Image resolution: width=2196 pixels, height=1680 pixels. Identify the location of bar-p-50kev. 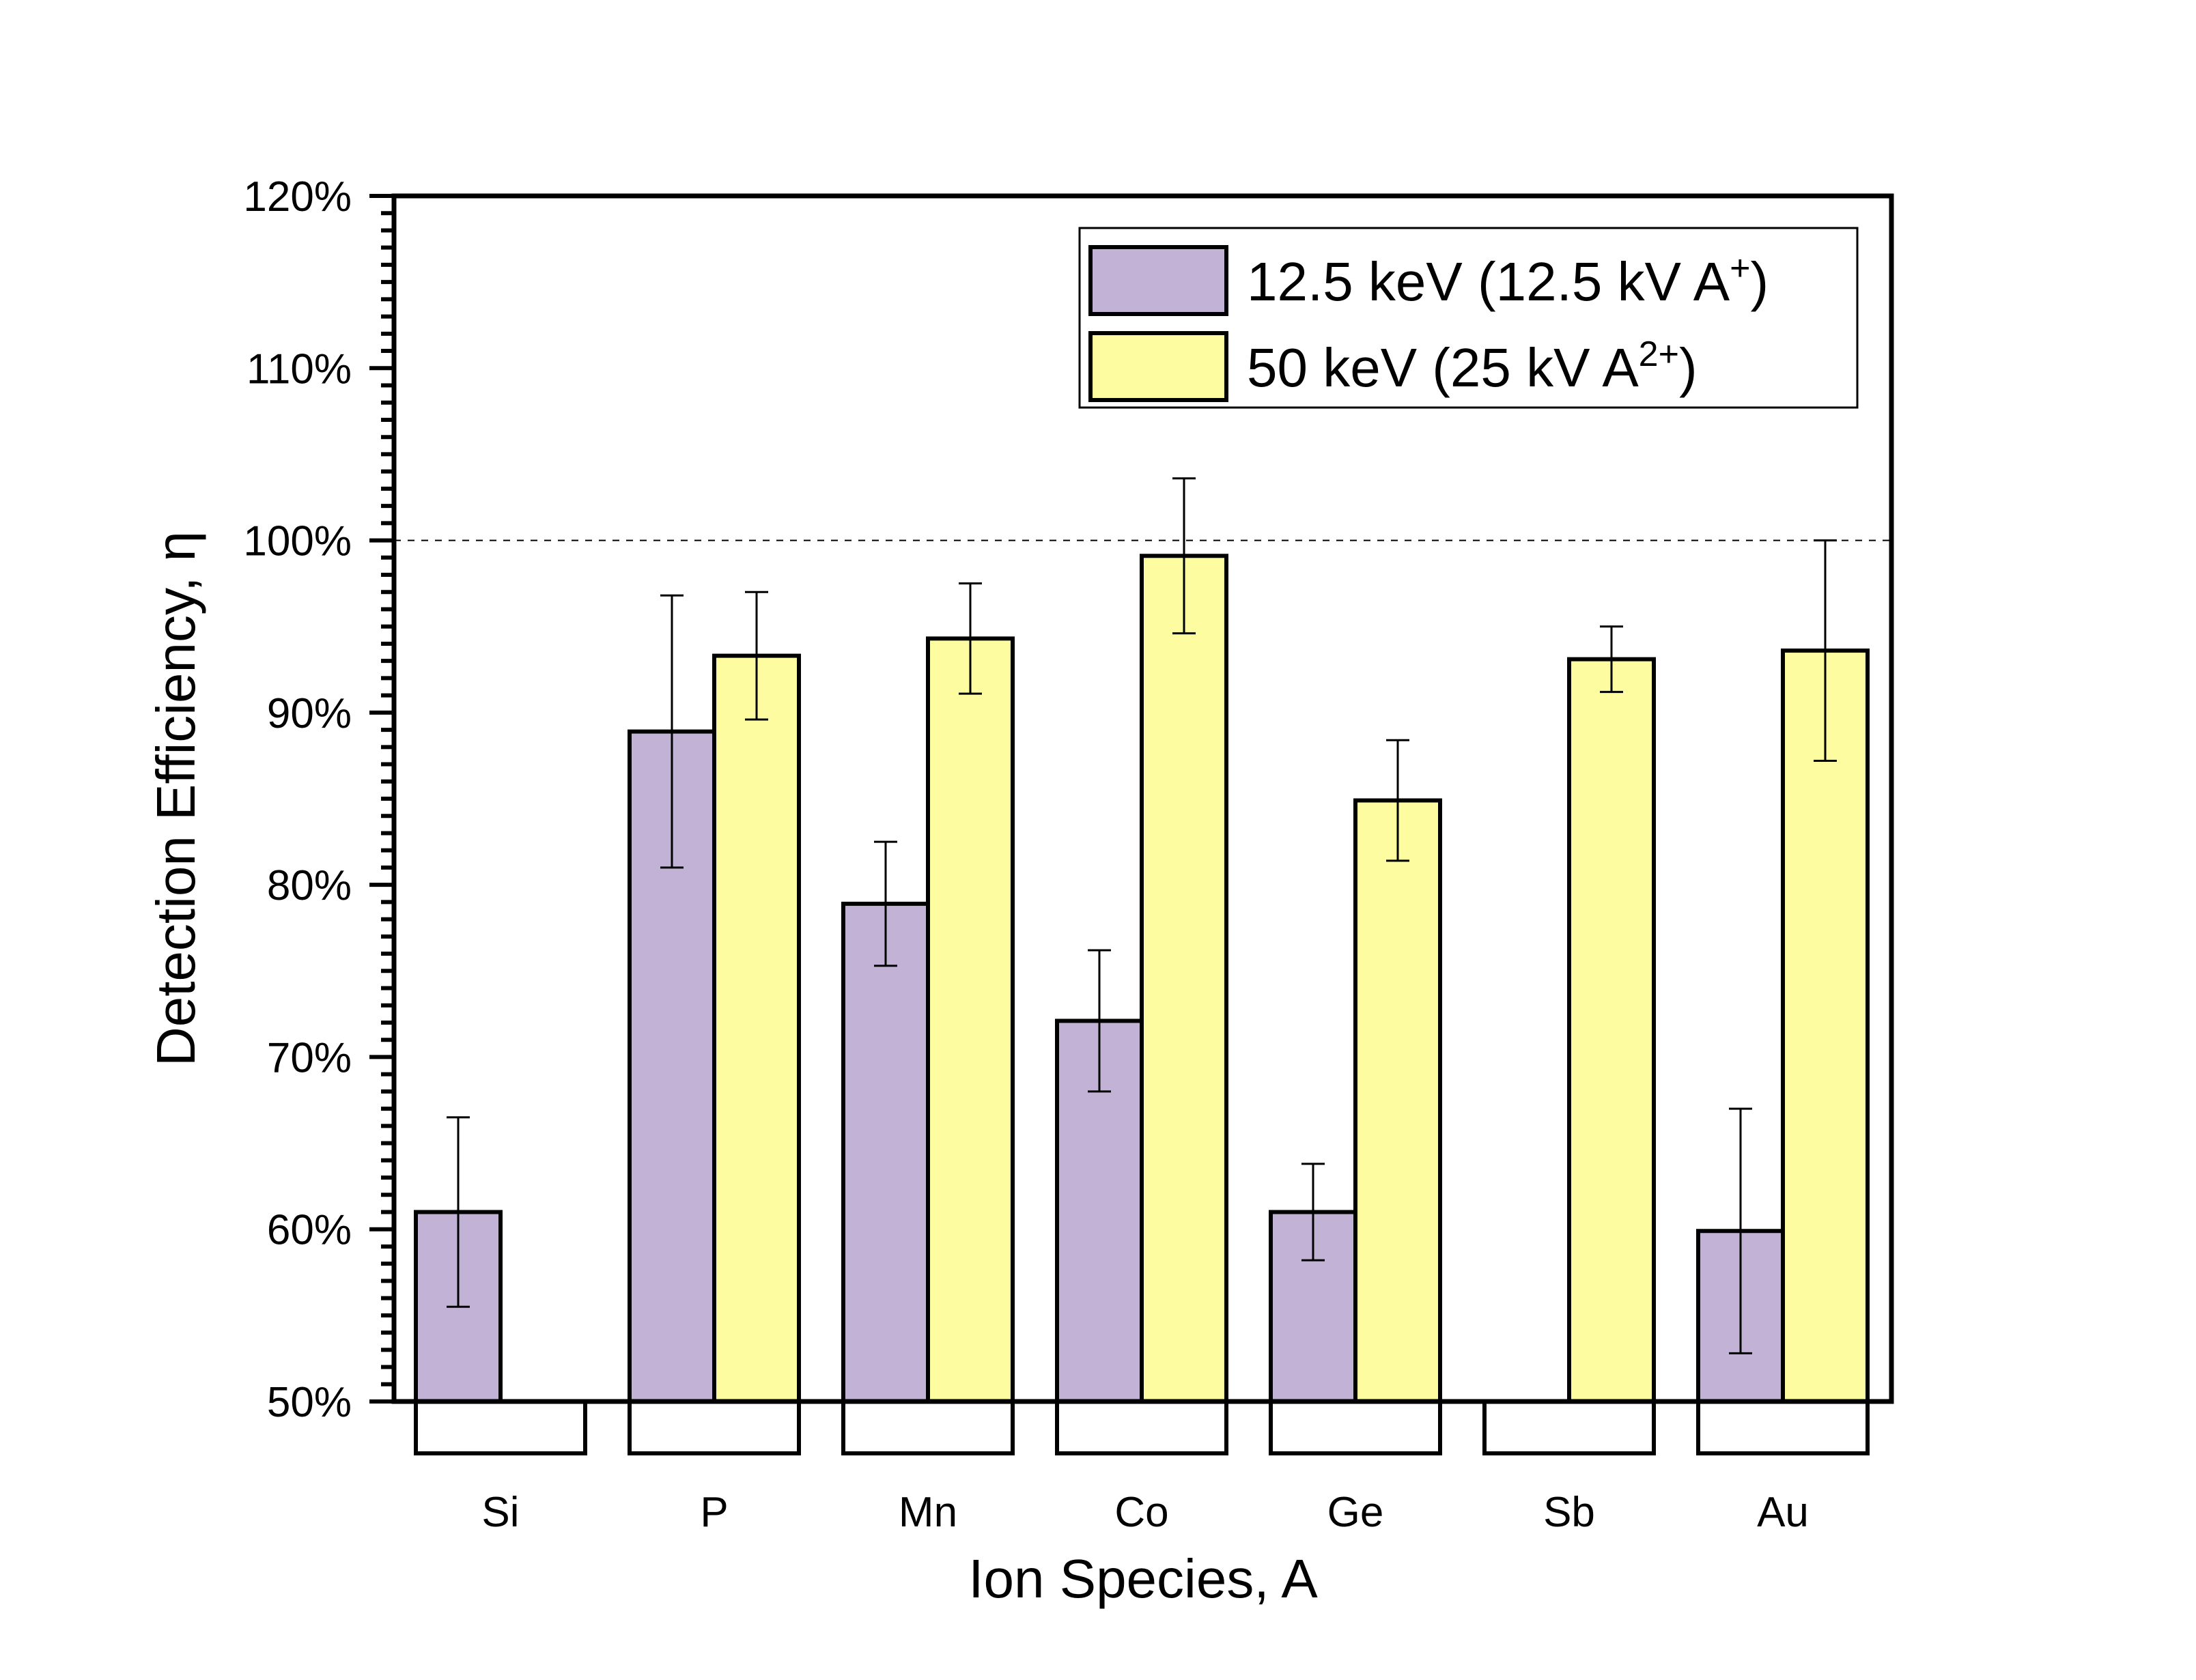
(757, 1028).